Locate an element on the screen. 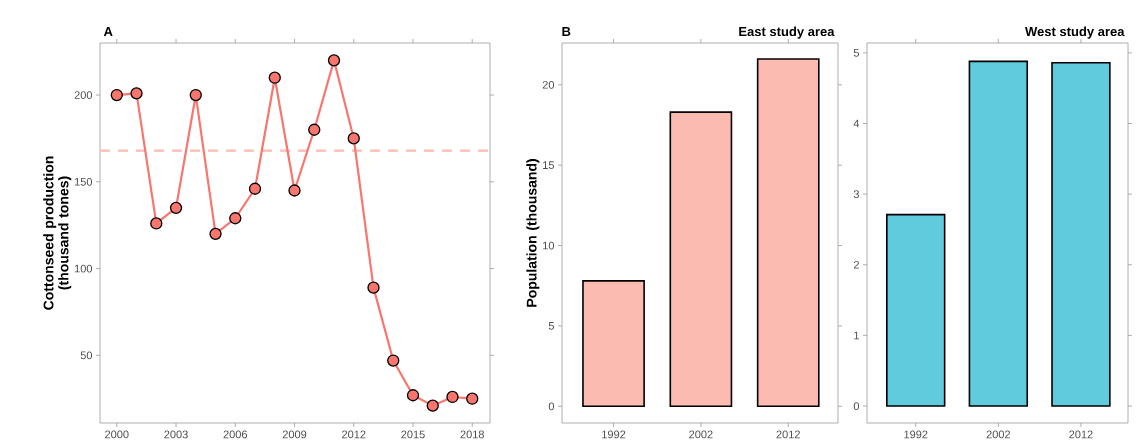 Image resolution: width=1140 pixels, height=445 pixels. y-tick-label: 2 is located at coordinates (856, 264).